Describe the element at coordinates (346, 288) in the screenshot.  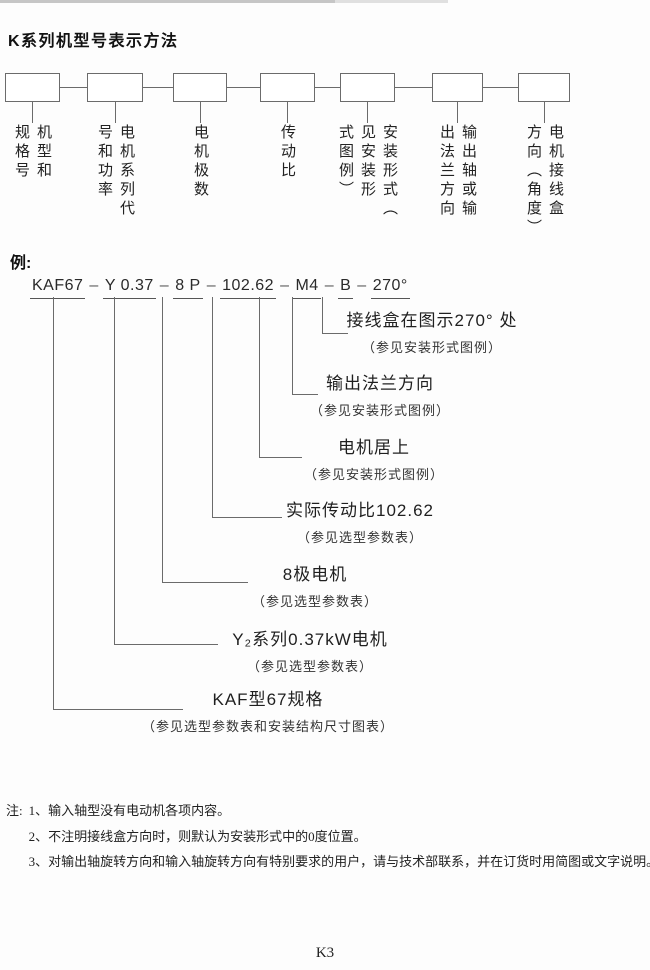
I see `model-segment: B` at that location.